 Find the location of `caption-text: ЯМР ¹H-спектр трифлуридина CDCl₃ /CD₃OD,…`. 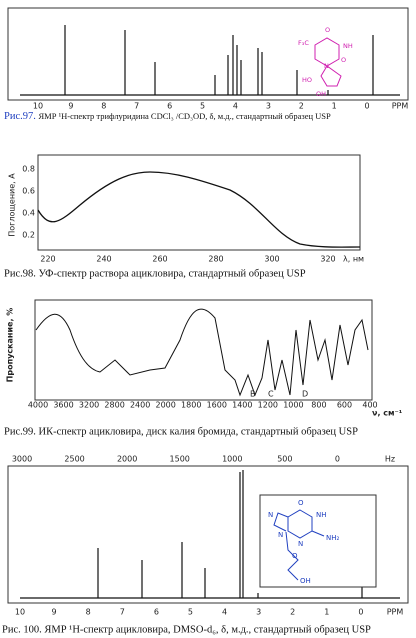

caption-text: ЯМР ¹H-спектр трифлуридина CDCl₃ /CD₃OD,… is located at coordinates (185, 116).